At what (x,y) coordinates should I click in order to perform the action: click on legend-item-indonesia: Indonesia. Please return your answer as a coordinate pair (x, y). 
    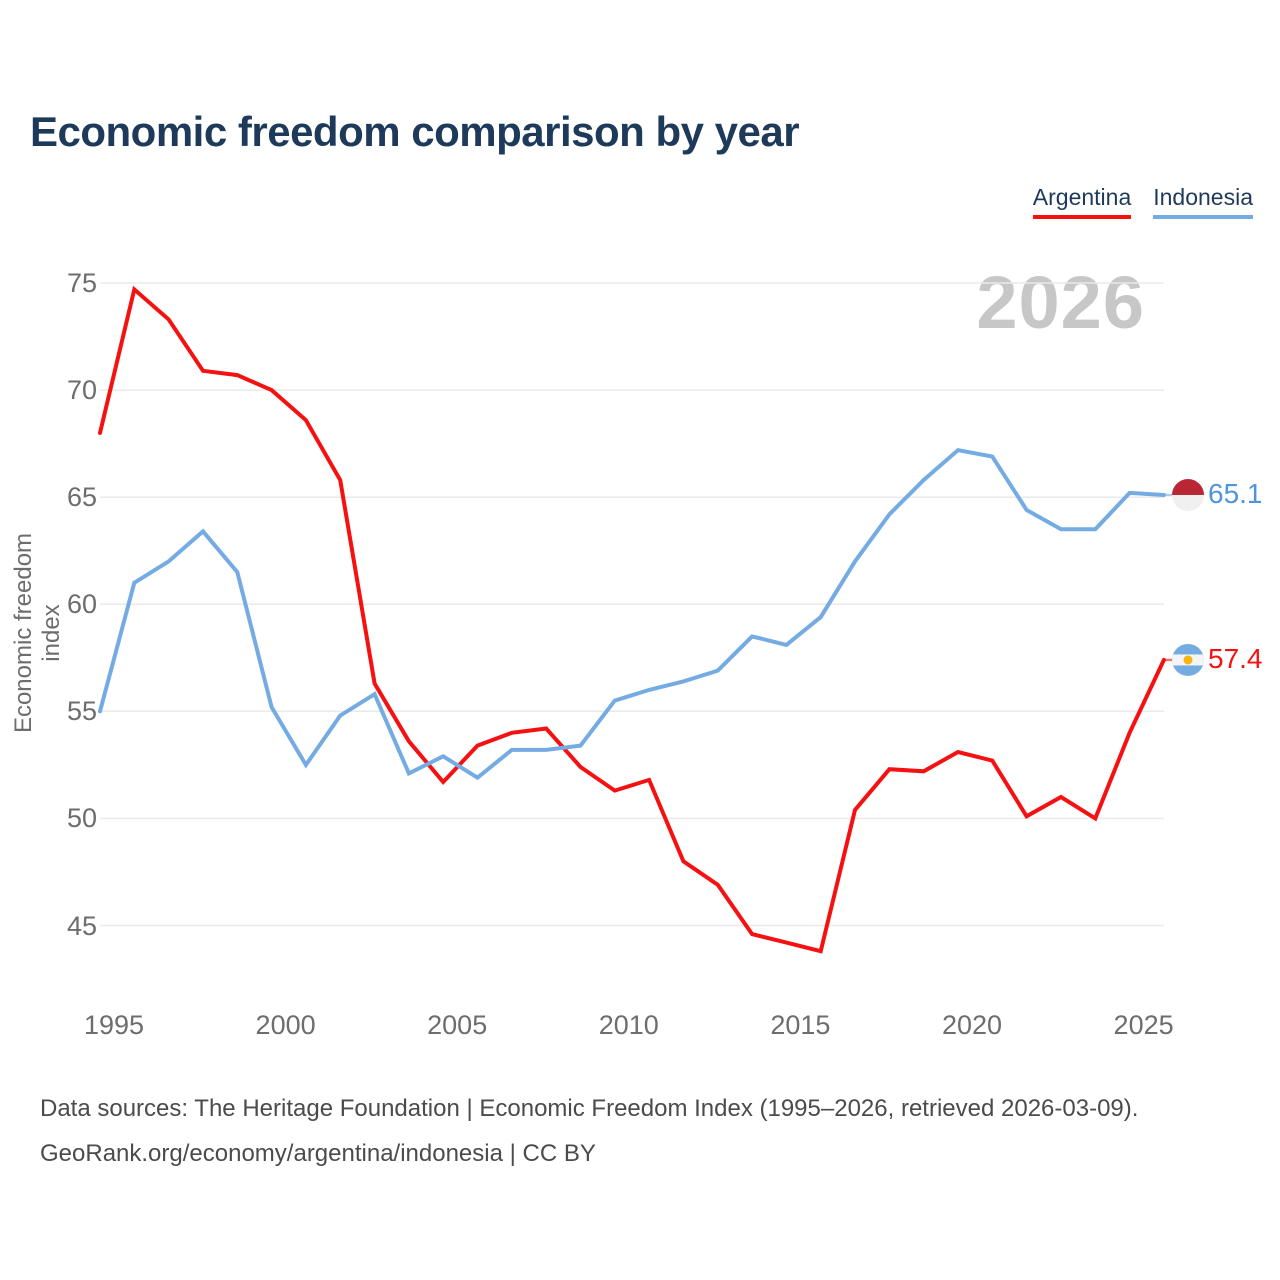
    Looking at the image, I should click on (1203, 201).